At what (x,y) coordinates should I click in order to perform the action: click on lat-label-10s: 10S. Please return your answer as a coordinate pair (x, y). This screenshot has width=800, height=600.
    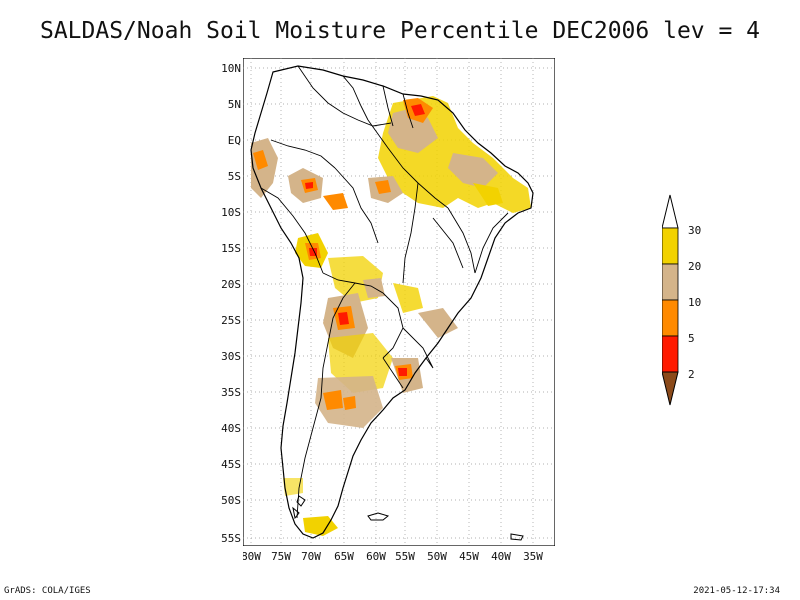
    Looking at the image, I should click on (231, 212).